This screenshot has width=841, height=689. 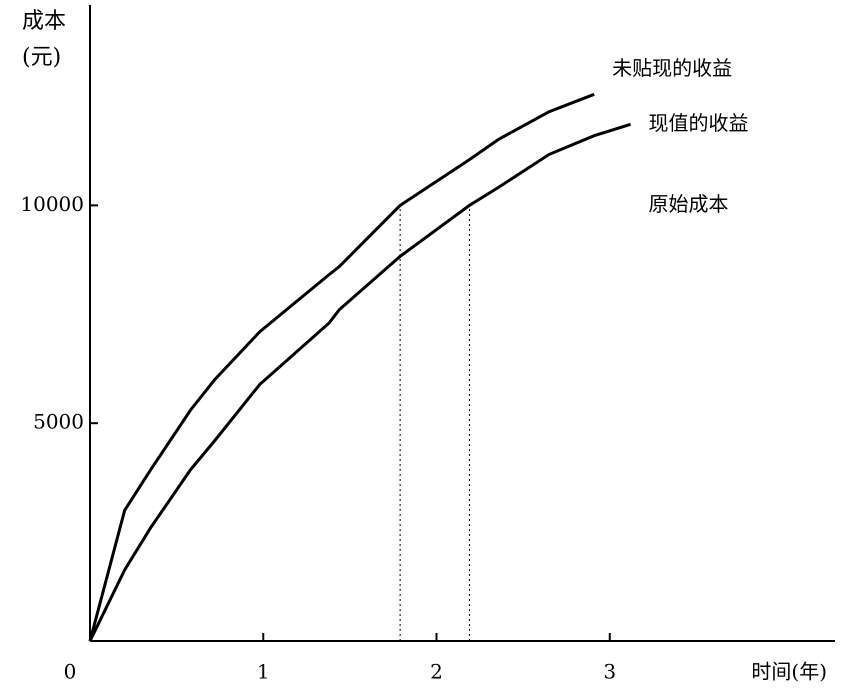 I want to click on x-tick-label: 1, so click(x=263, y=672).